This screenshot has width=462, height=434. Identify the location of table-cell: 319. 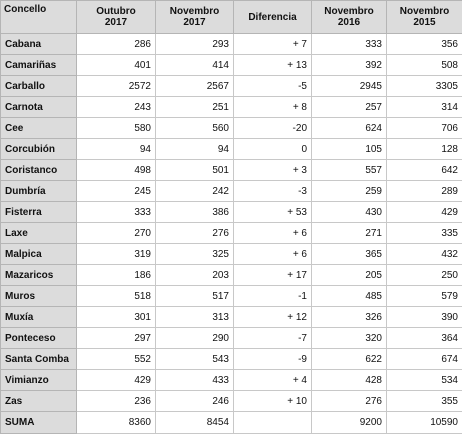
(116, 254).